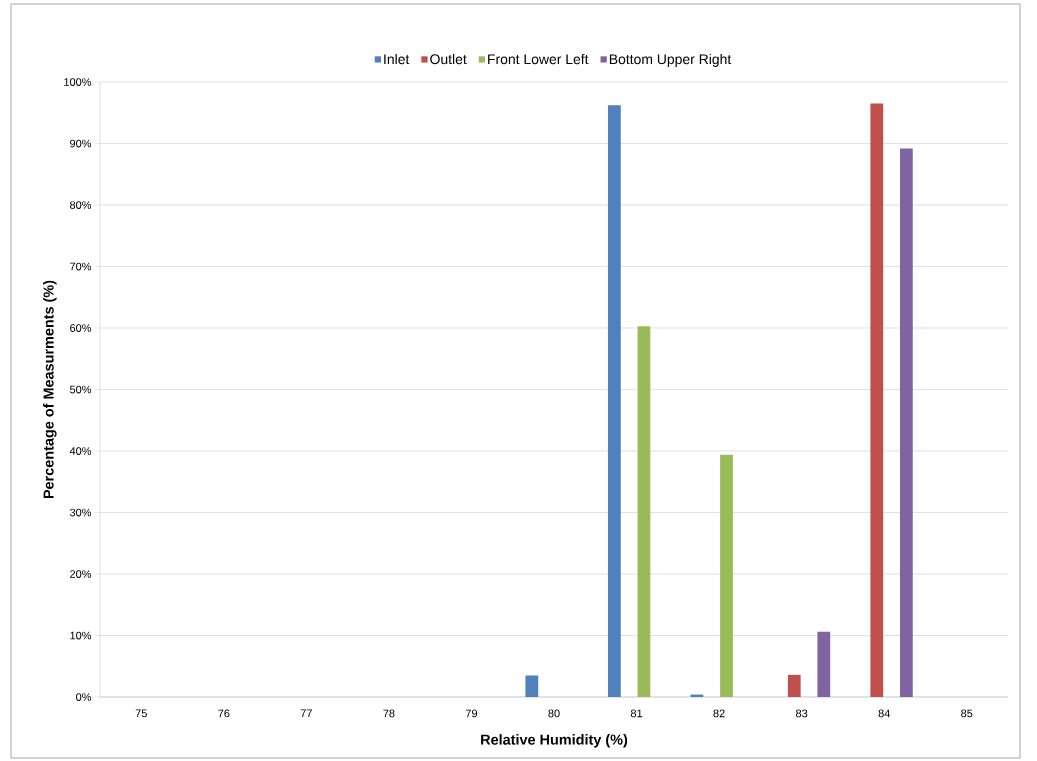 The image size is (1037, 761). Describe the element at coordinates (884, 713) in the screenshot. I see `x-tick-label: 84` at that location.